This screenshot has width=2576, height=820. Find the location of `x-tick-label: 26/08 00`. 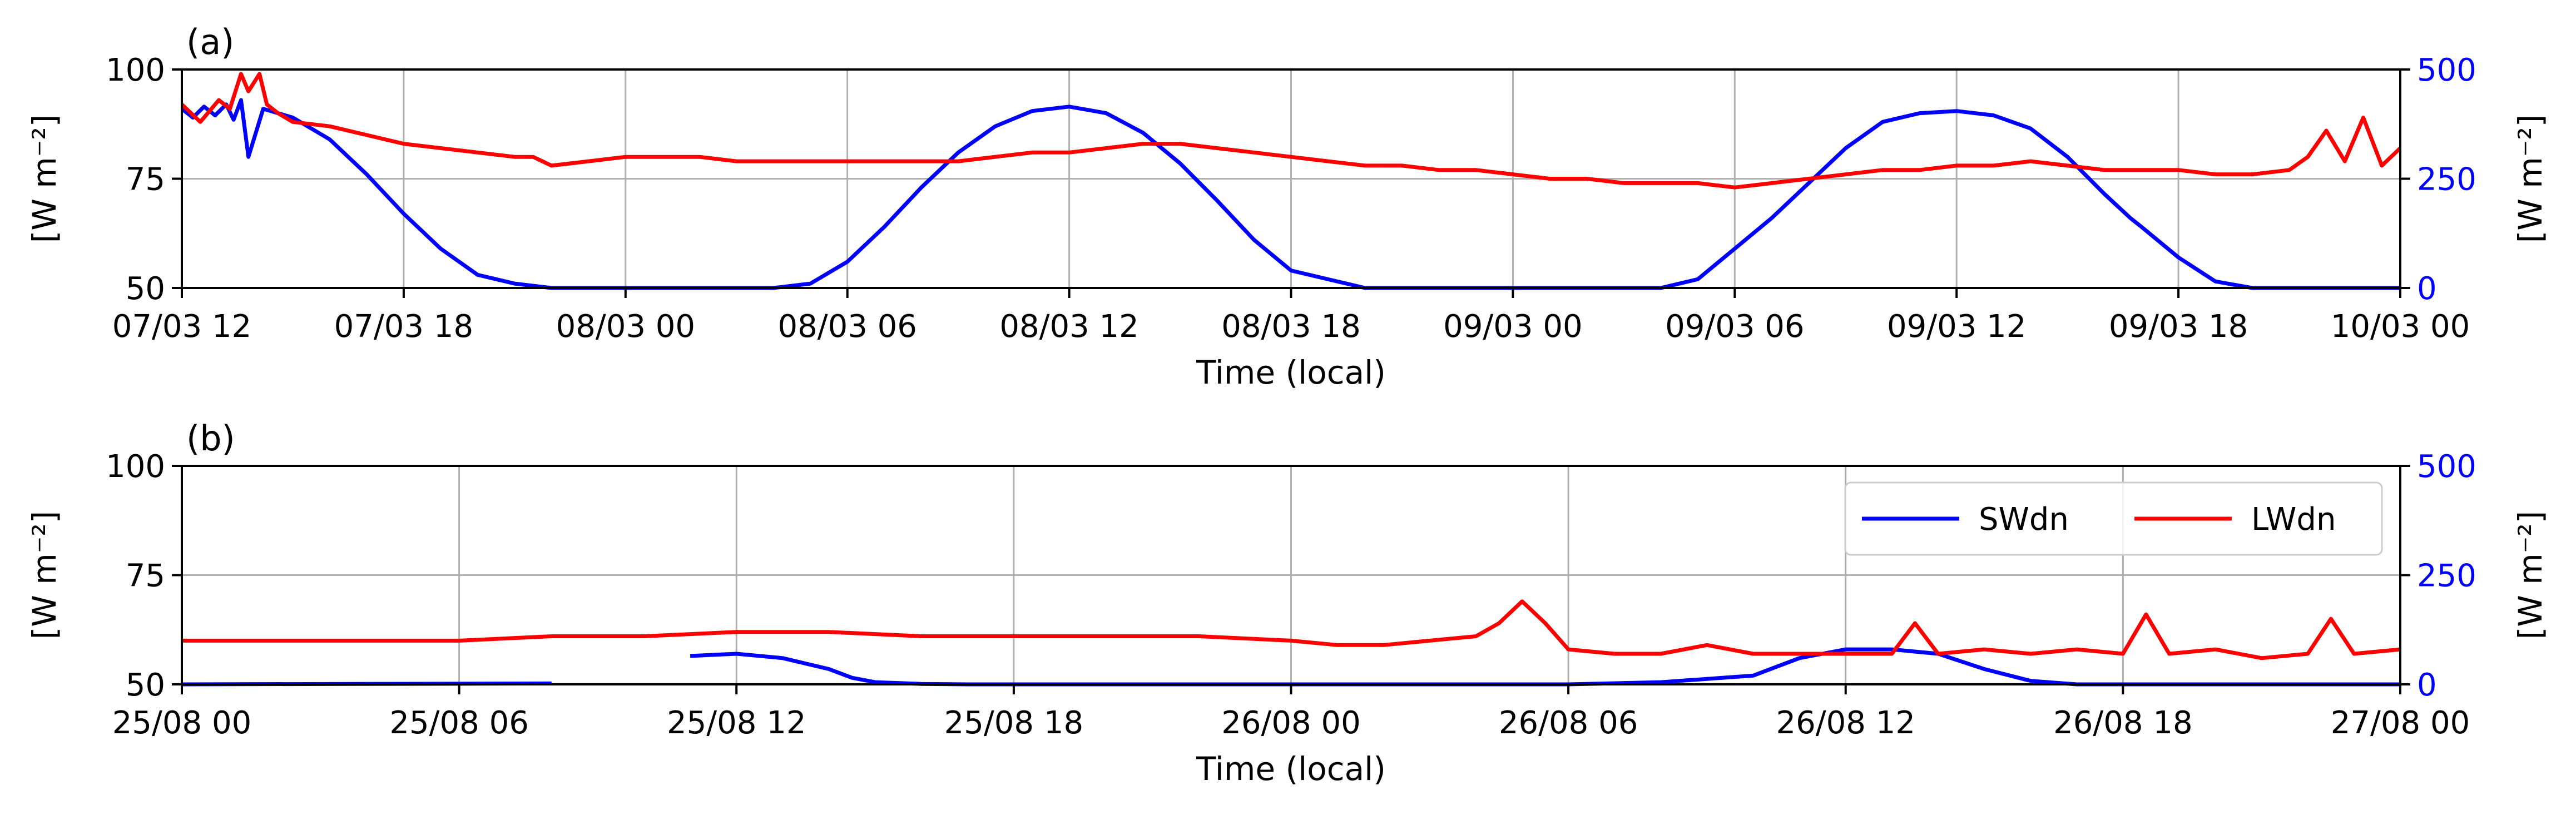

x-tick-label: 26/08 00 is located at coordinates (1291, 723).